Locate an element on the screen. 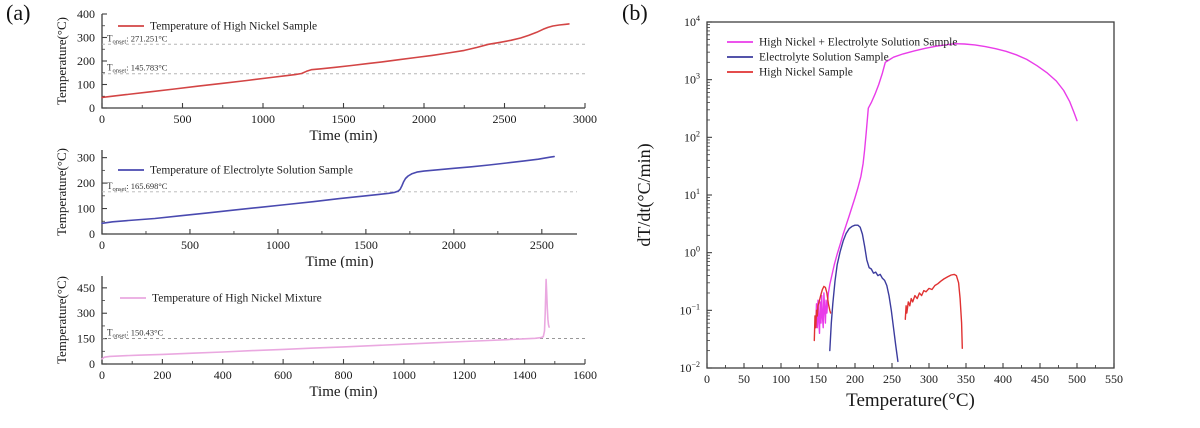 This screenshot has width=1200, height=428. series-high-nickel-temperature is located at coordinates (335, 61).